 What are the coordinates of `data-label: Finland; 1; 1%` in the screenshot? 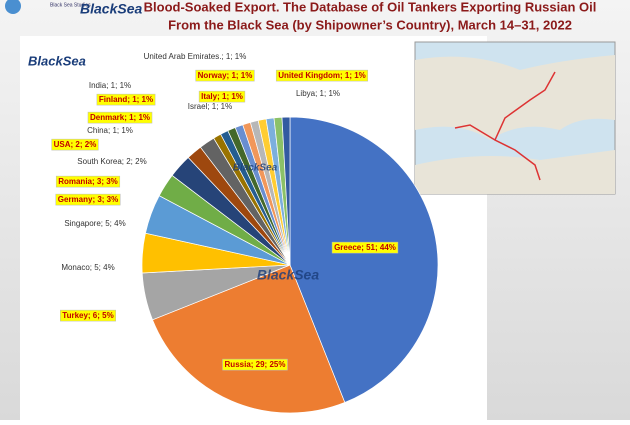 It's located at (126, 99).